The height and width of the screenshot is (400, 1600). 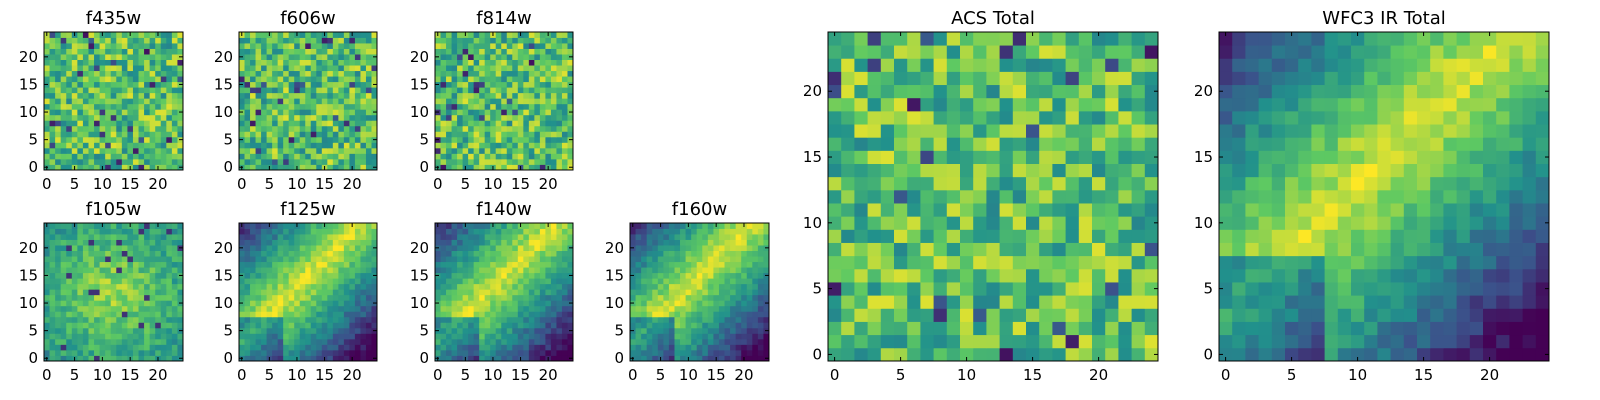 I want to click on panel-title: f140w, so click(x=503, y=209).